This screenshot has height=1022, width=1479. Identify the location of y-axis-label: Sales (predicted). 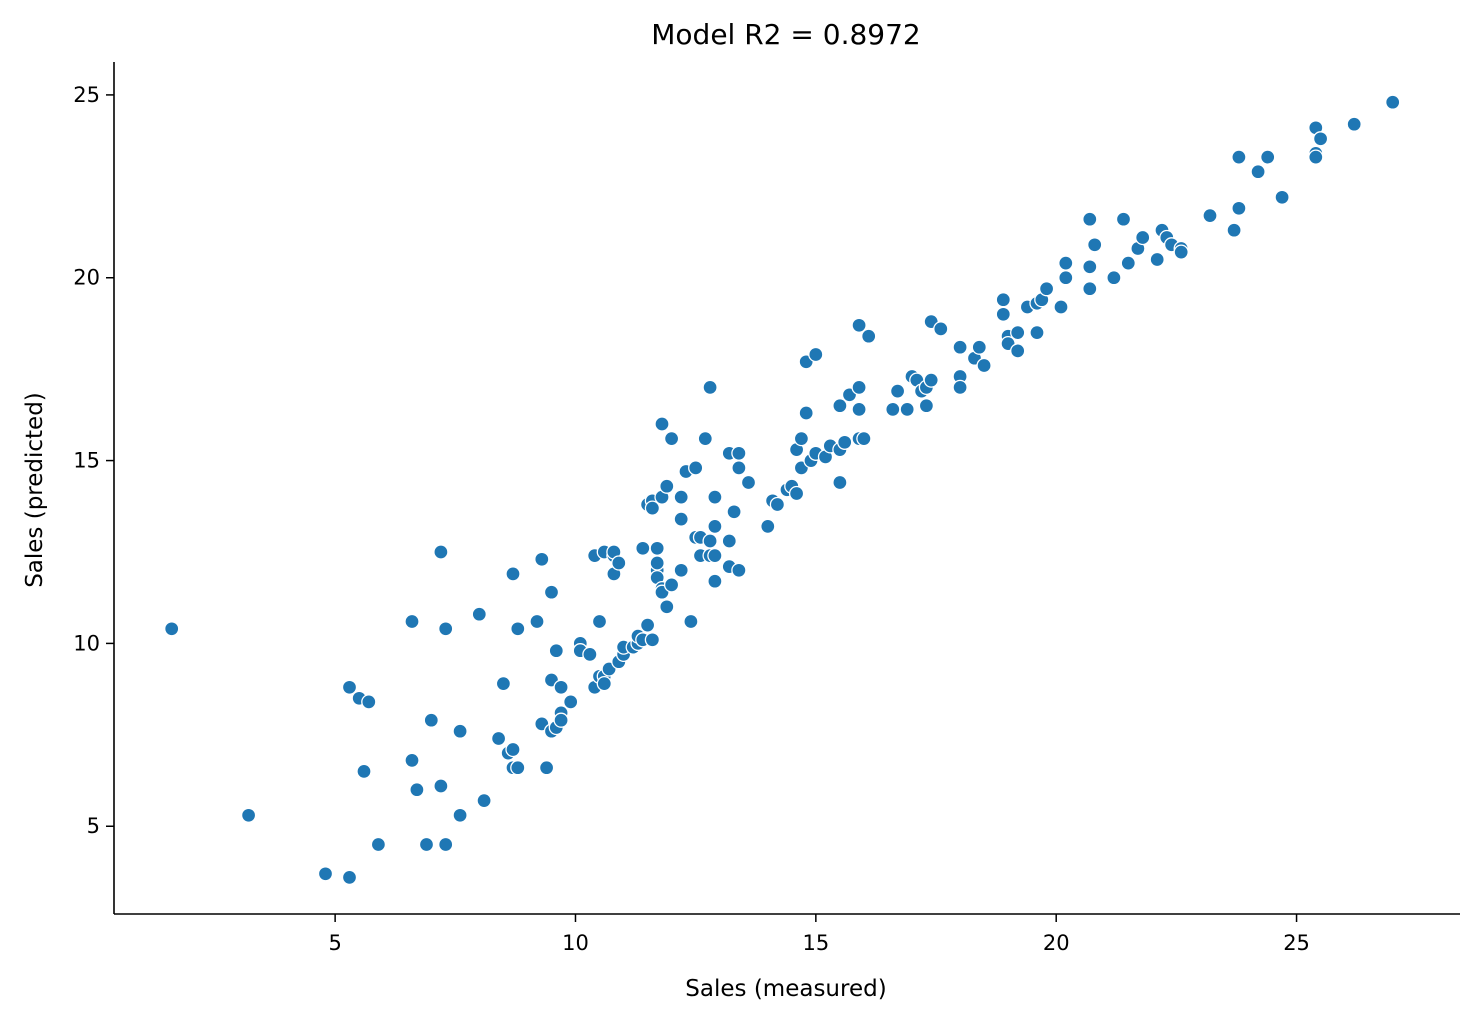
(35, 490).